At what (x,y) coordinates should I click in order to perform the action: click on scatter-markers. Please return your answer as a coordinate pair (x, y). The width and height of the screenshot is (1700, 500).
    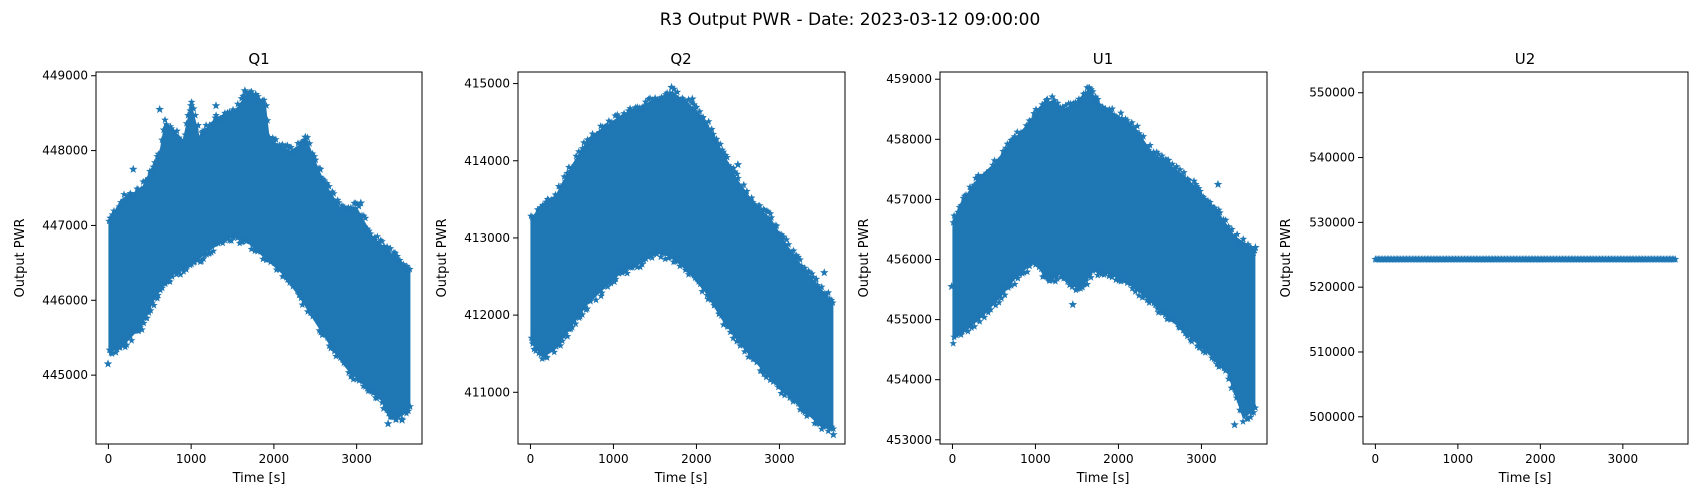
    Looking at the image, I should click on (1103, 256).